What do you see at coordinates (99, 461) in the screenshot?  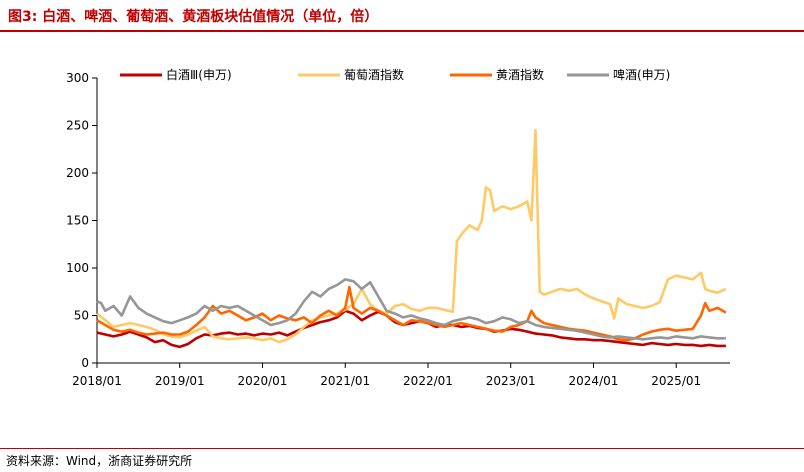 I see `source-note: 资料来源：Wind，浙商证券研究所` at bounding box center [99, 461].